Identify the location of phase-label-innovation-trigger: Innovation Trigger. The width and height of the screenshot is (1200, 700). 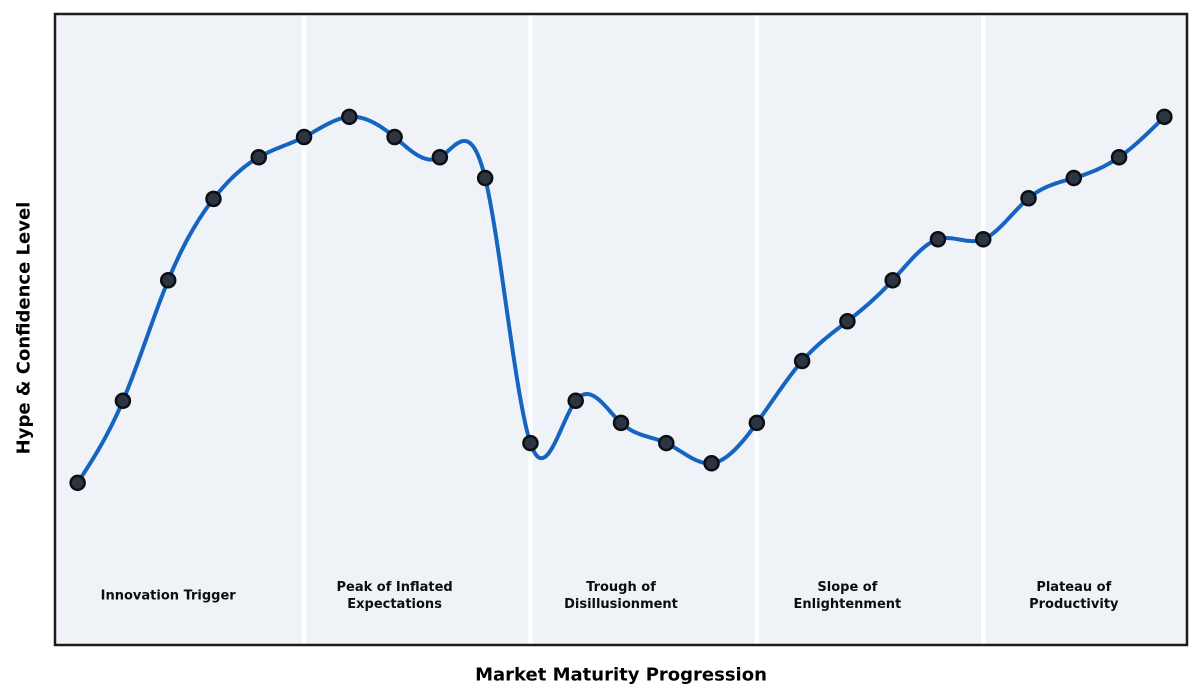
(168, 596).